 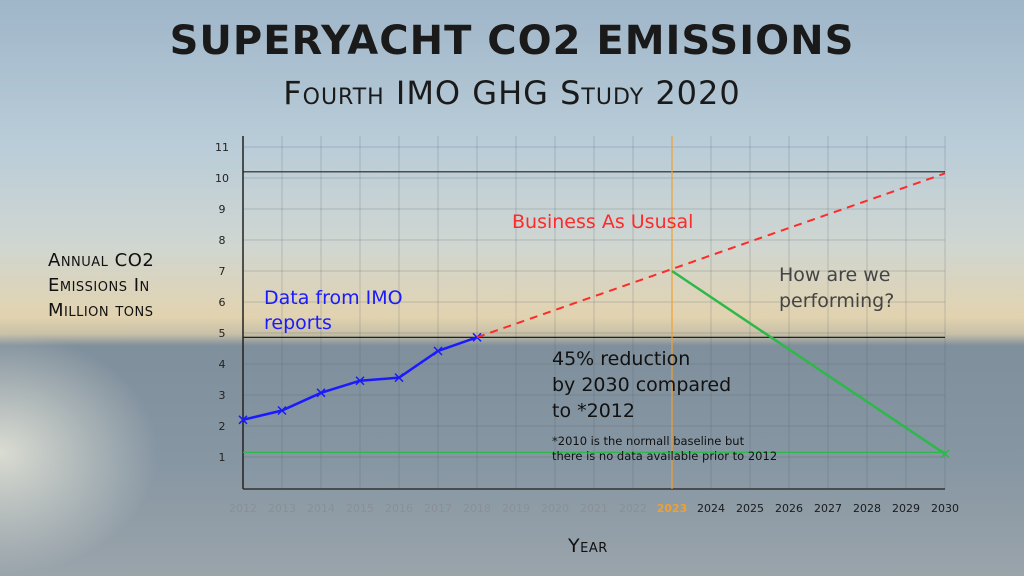 What do you see at coordinates (222, 147) in the screenshot?
I see `y-tick-label: 11` at bounding box center [222, 147].